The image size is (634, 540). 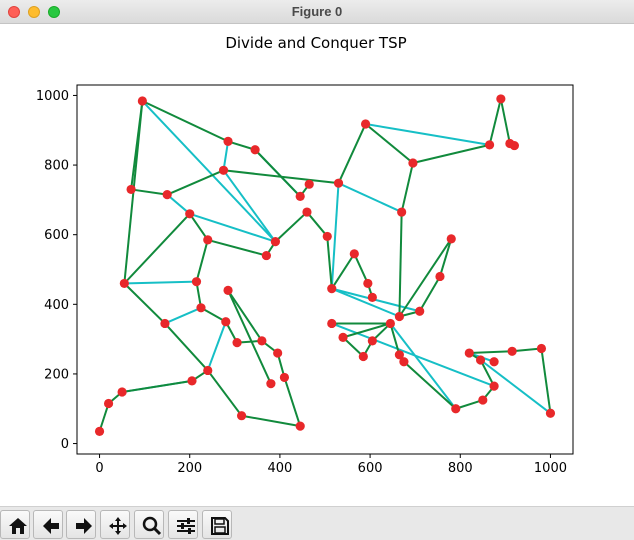 What do you see at coordinates (51, 526) in the screenshot?
I see `back-arrow-icon` at bounding box center [51, 526].